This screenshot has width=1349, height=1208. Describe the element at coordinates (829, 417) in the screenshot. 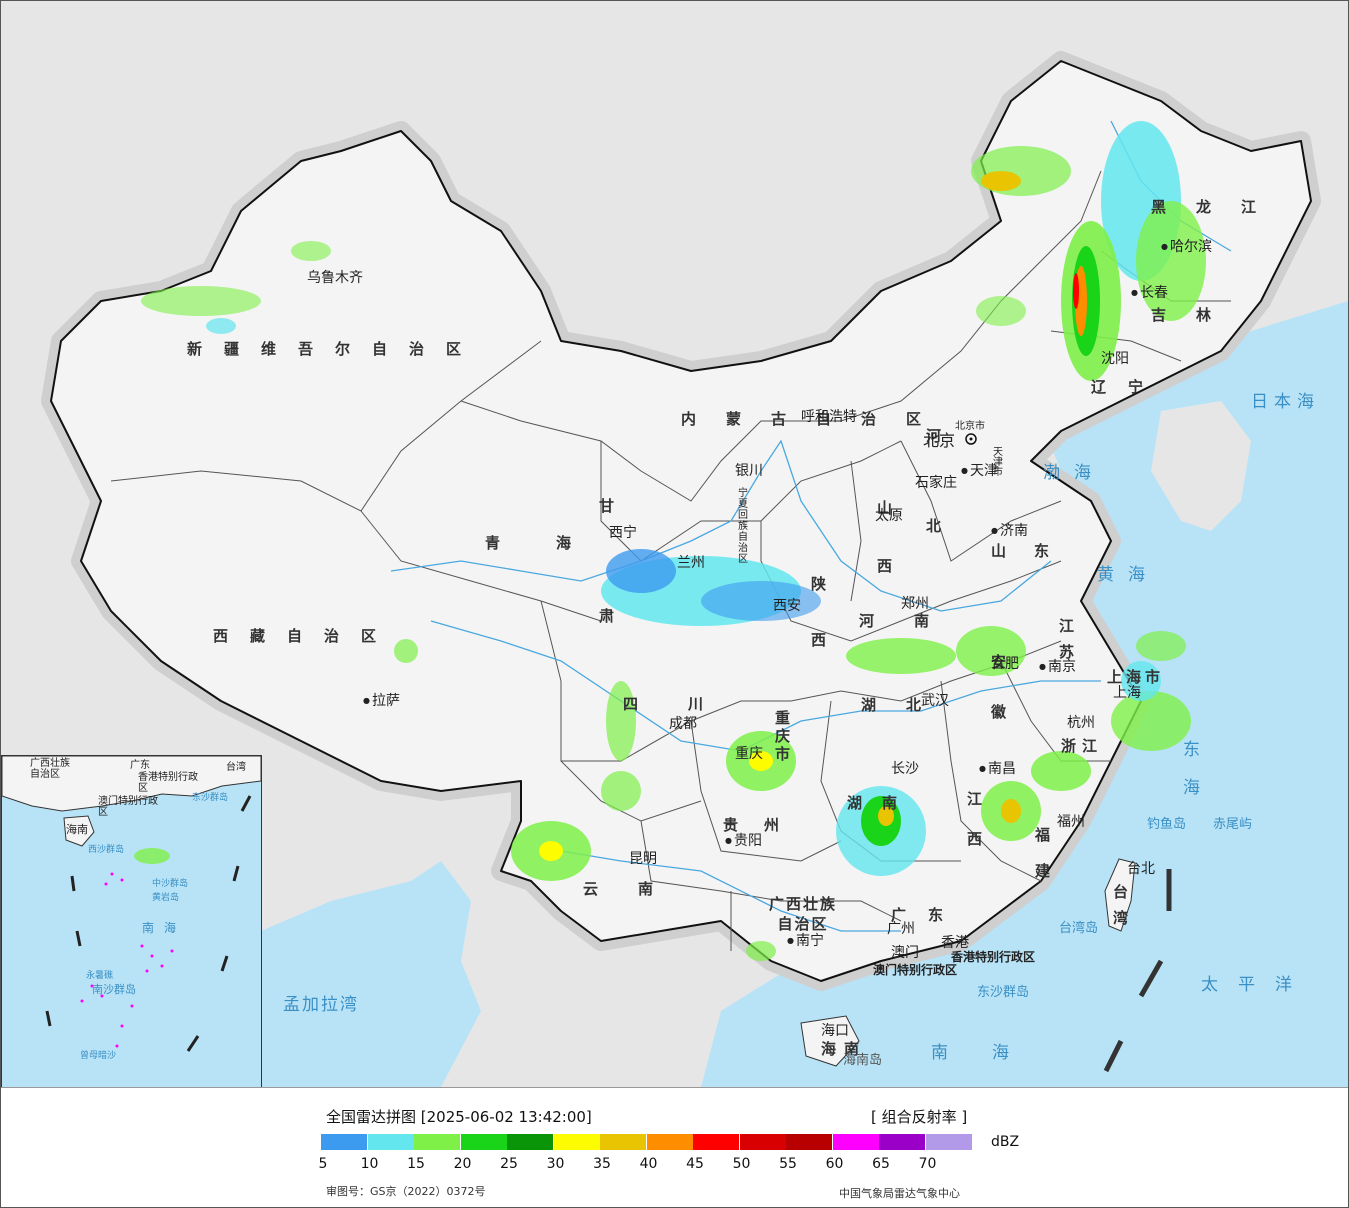

I see `city-label-hohhot: 呼和浩特` at that location.